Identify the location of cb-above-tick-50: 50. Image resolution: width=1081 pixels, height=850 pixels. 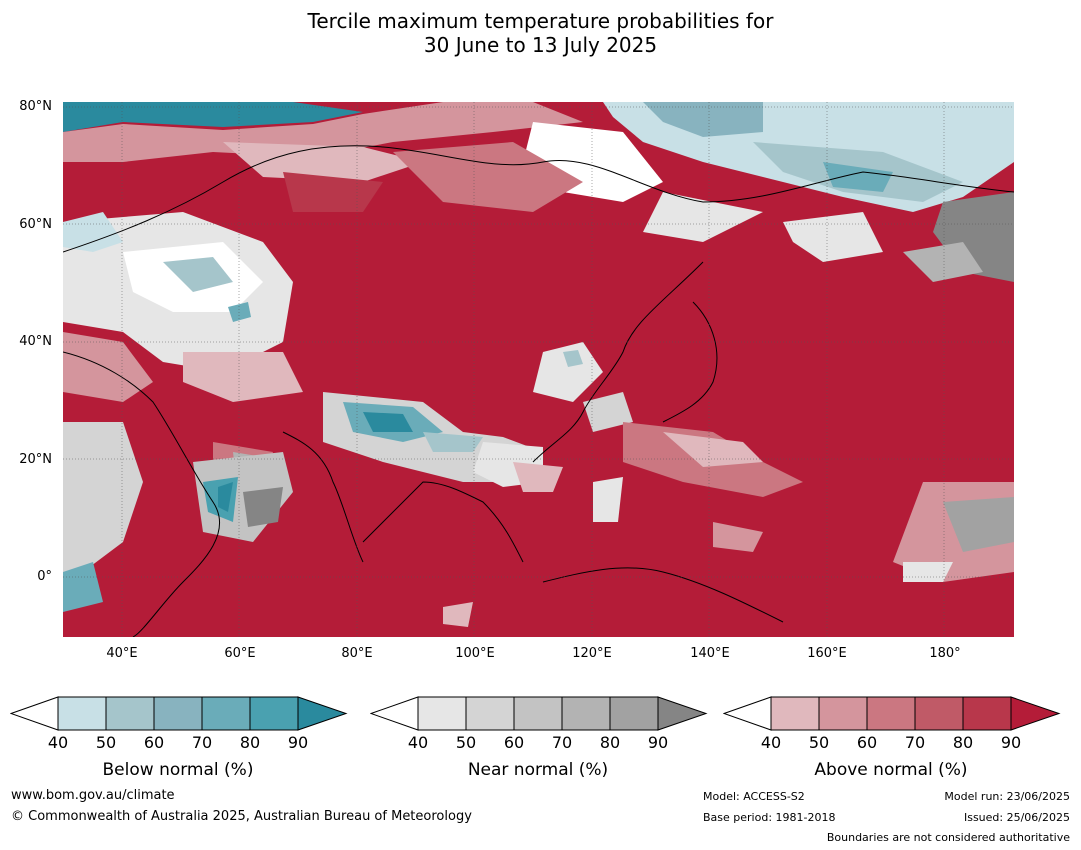
(819, 742).